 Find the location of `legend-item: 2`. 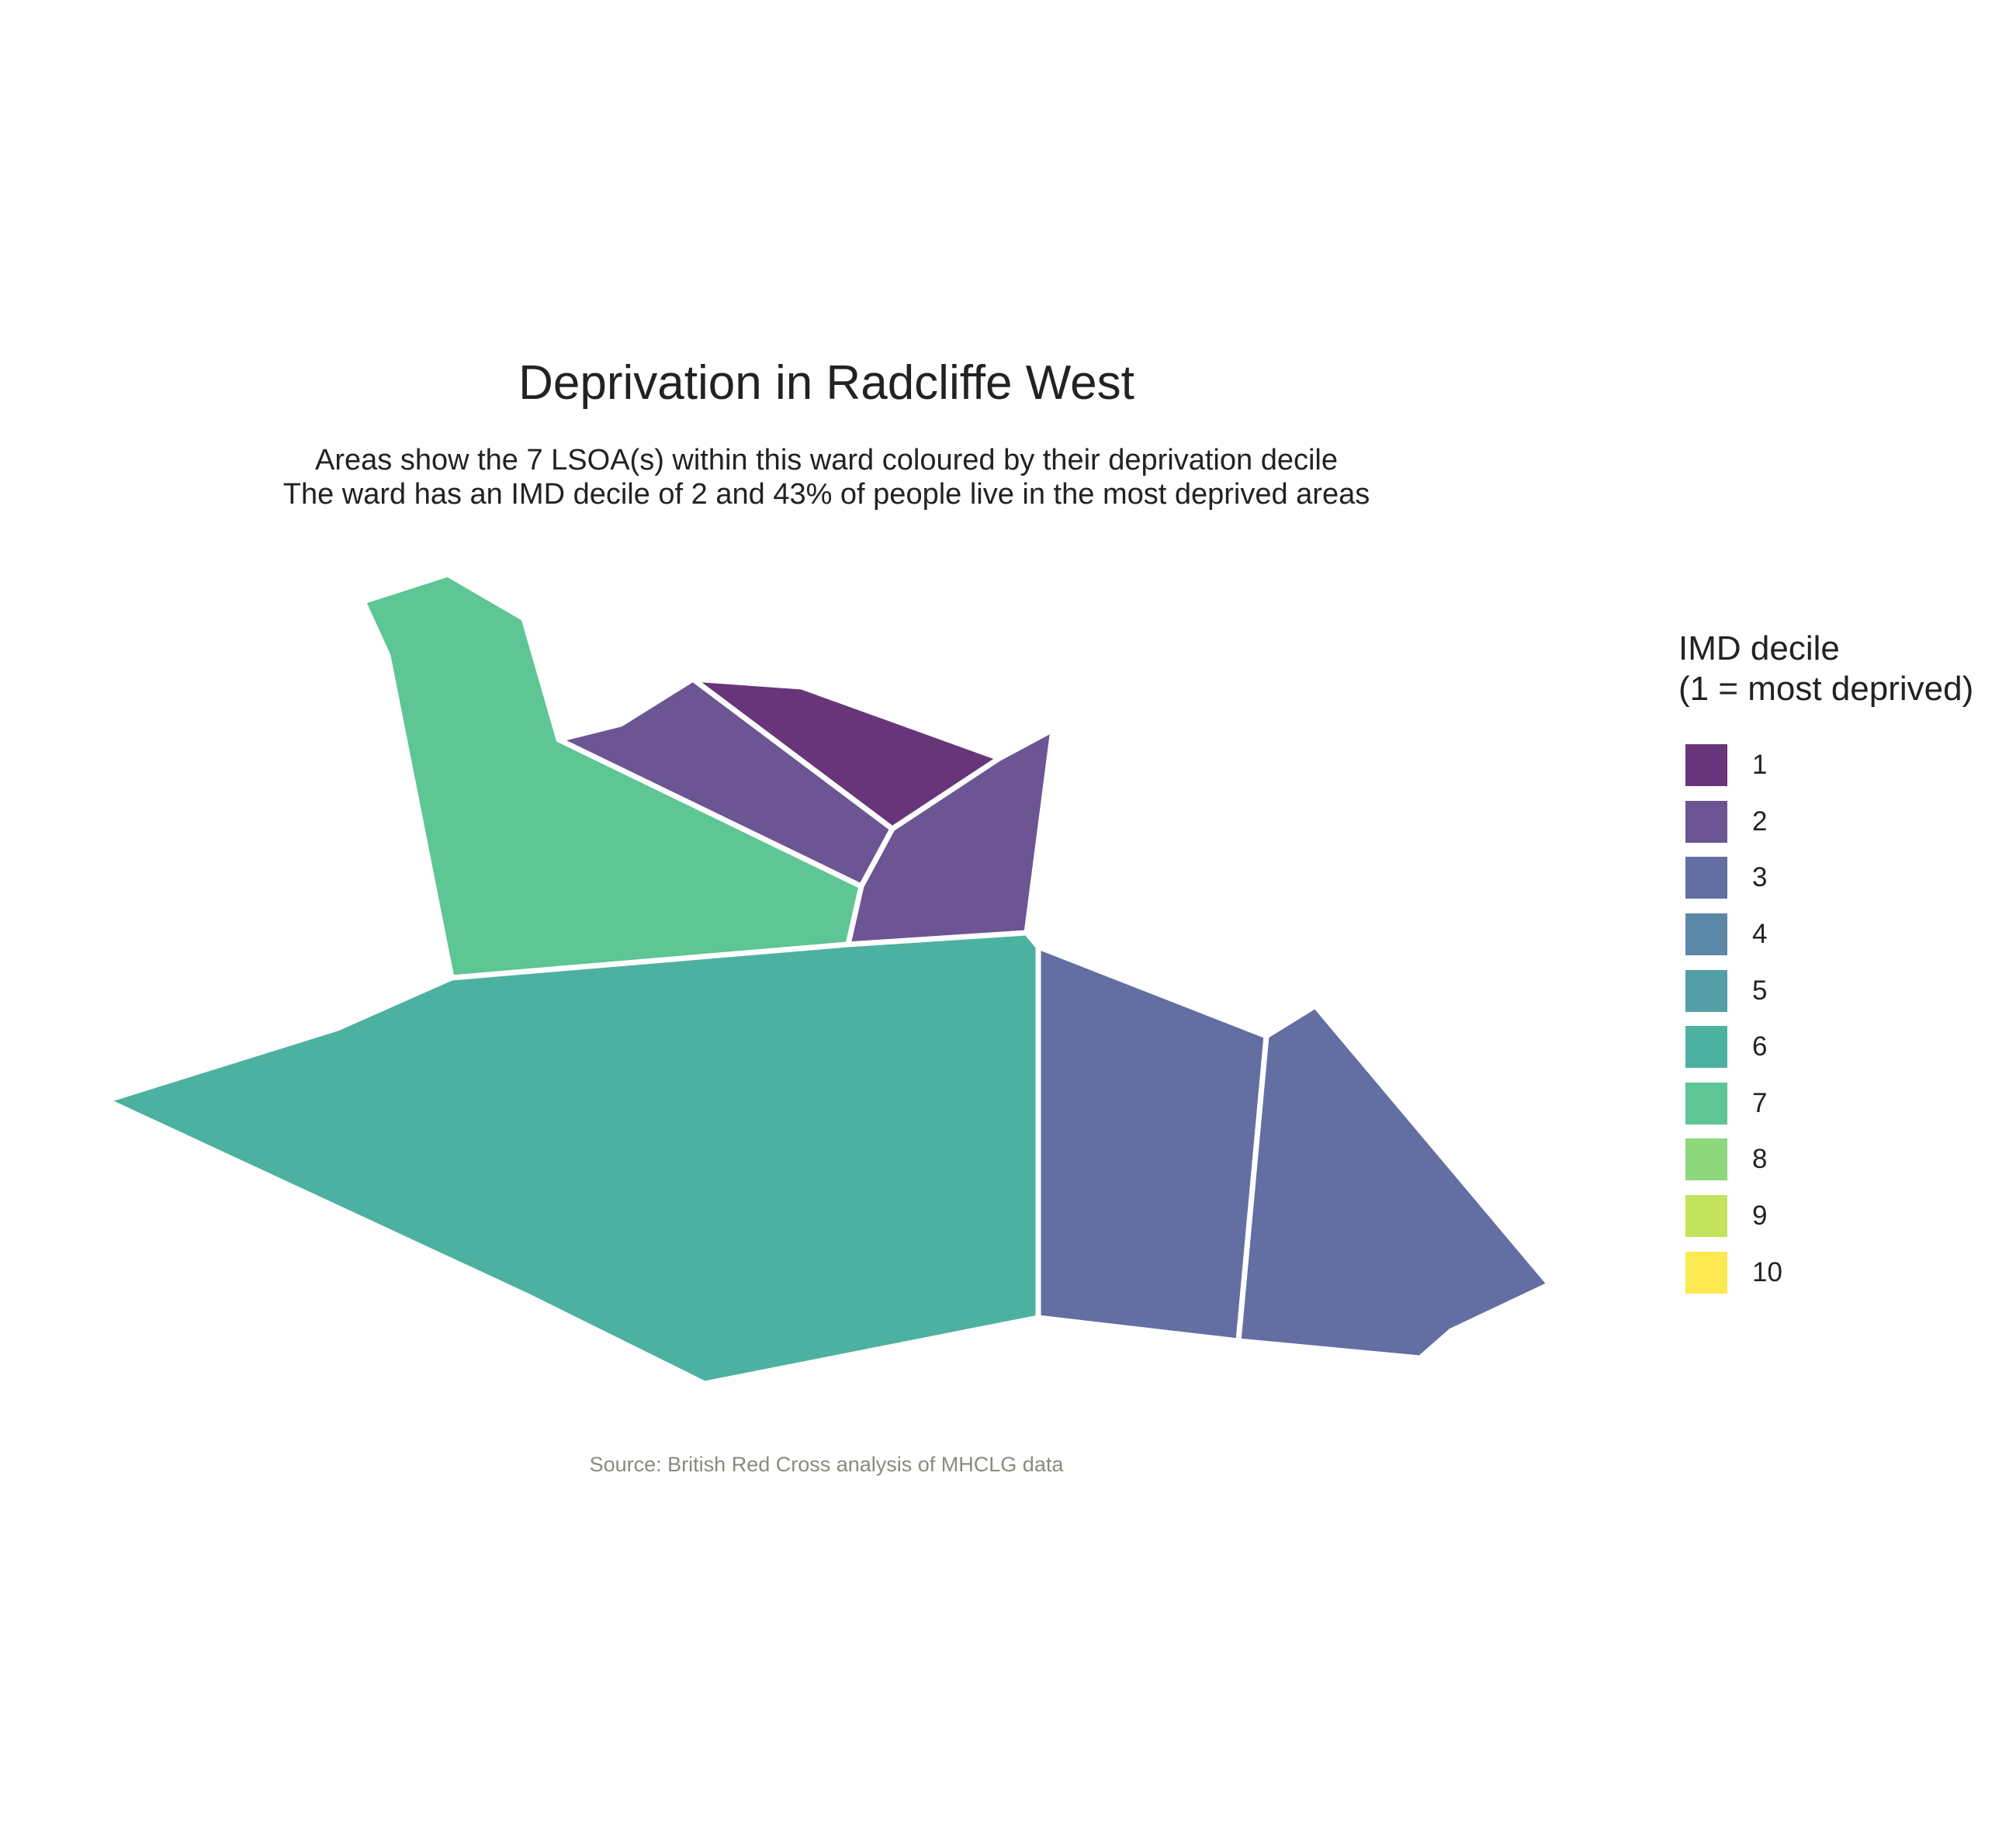

legend-item: 2 is located at coordinates (1825, 823).